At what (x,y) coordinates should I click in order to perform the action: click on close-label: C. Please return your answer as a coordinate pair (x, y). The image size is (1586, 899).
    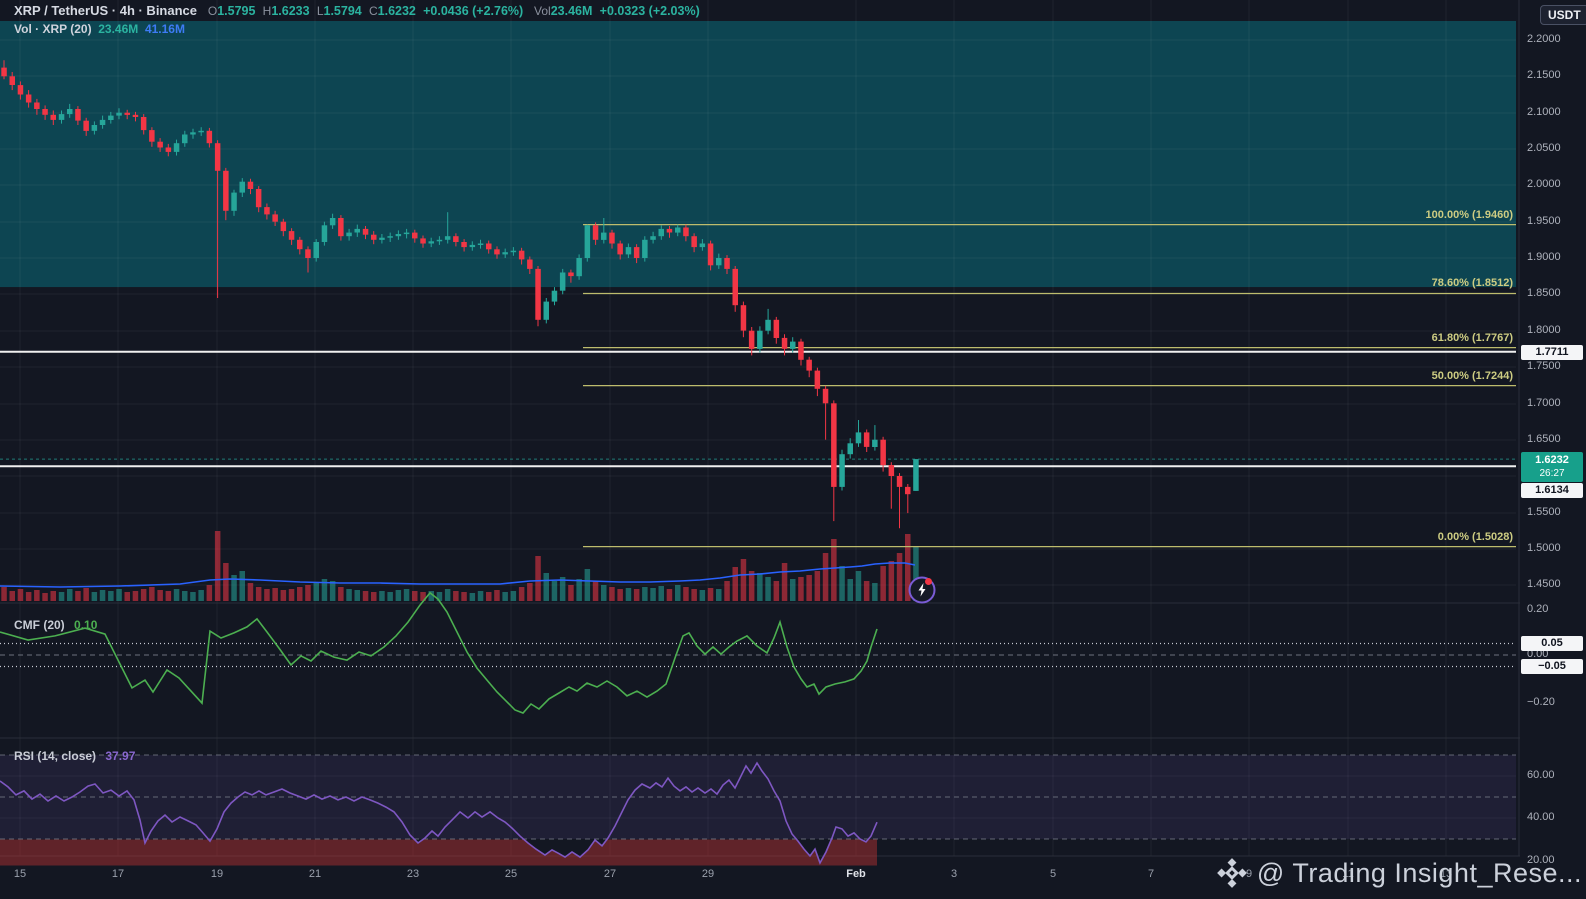
    Looking at the image, I should click on (373, 11).